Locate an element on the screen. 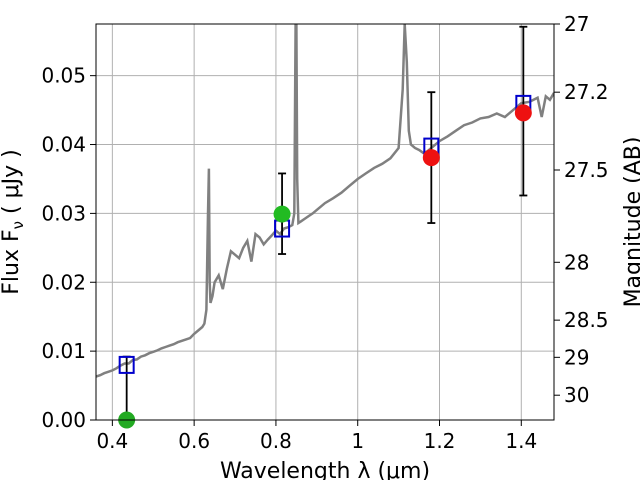  y2-tick-label-2: 27.5 is located at coordinates (586, 170).